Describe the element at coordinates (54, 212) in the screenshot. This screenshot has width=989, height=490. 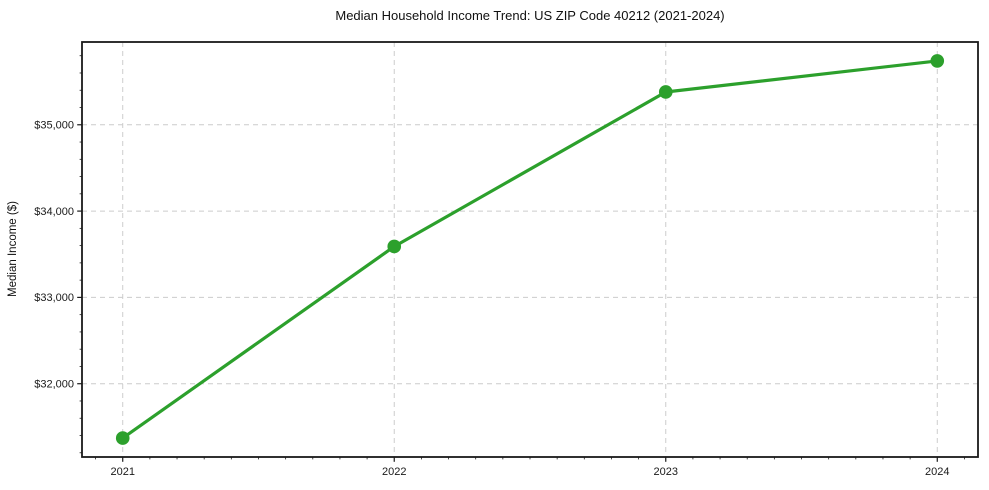
I see `y-tick-label: $34,000` at that location.